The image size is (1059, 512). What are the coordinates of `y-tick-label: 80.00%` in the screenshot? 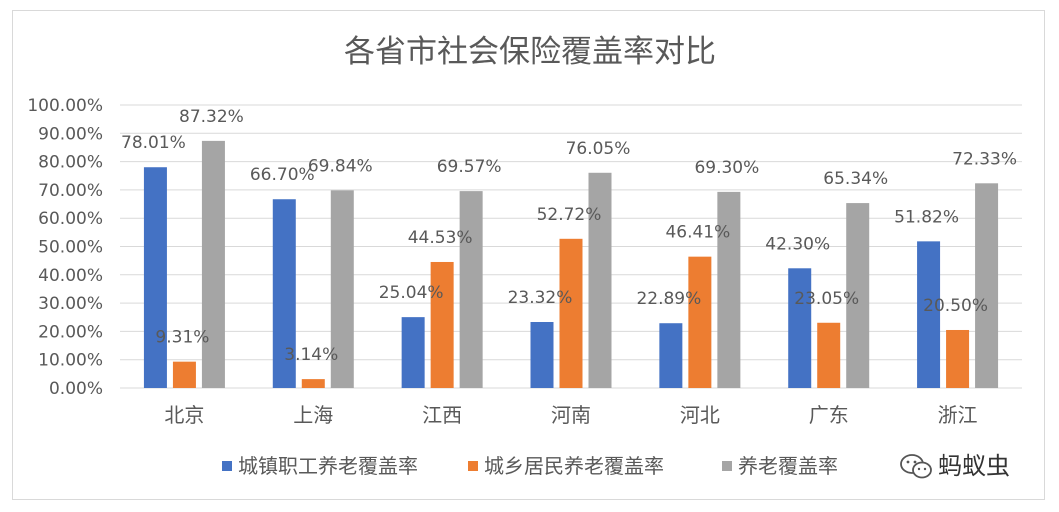 It's located at (70, 163).